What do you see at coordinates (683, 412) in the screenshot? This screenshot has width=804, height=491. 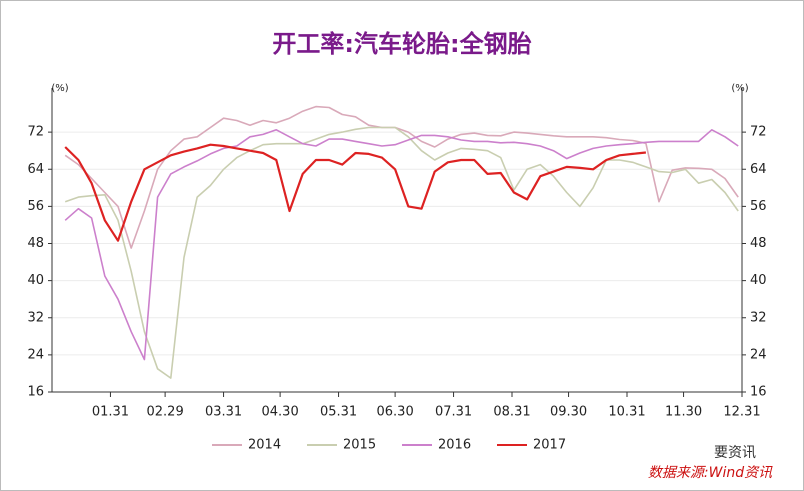 I see `x-tick-label: 11.30` at bounding box center [683, 412].